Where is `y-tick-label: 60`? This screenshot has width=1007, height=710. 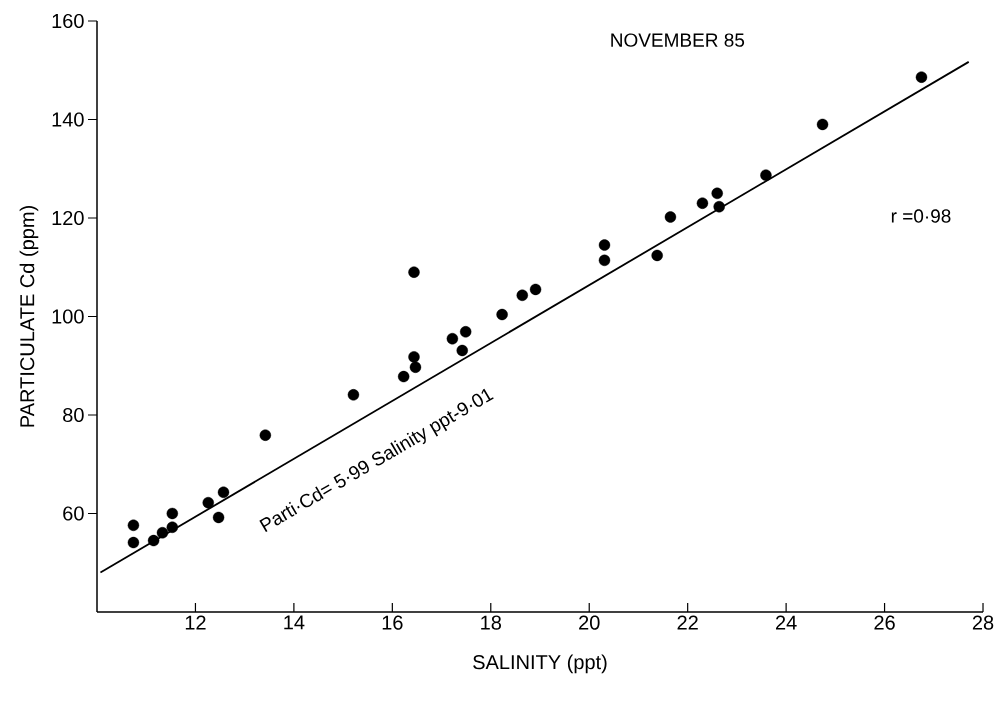
y-tick-label: 60 is located at coordinates (73, 513).